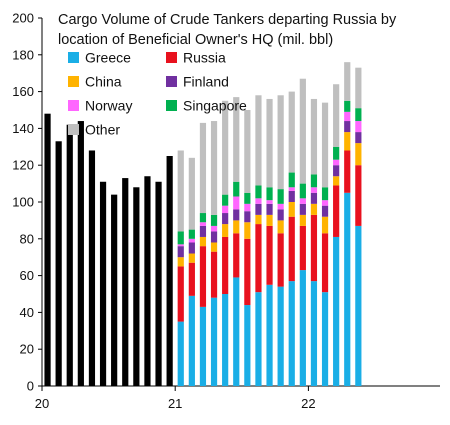  What do you see at coordinates (103, 82) in the screenshot?
I see `legend-label-china: China` at bounding box center [103, 82].